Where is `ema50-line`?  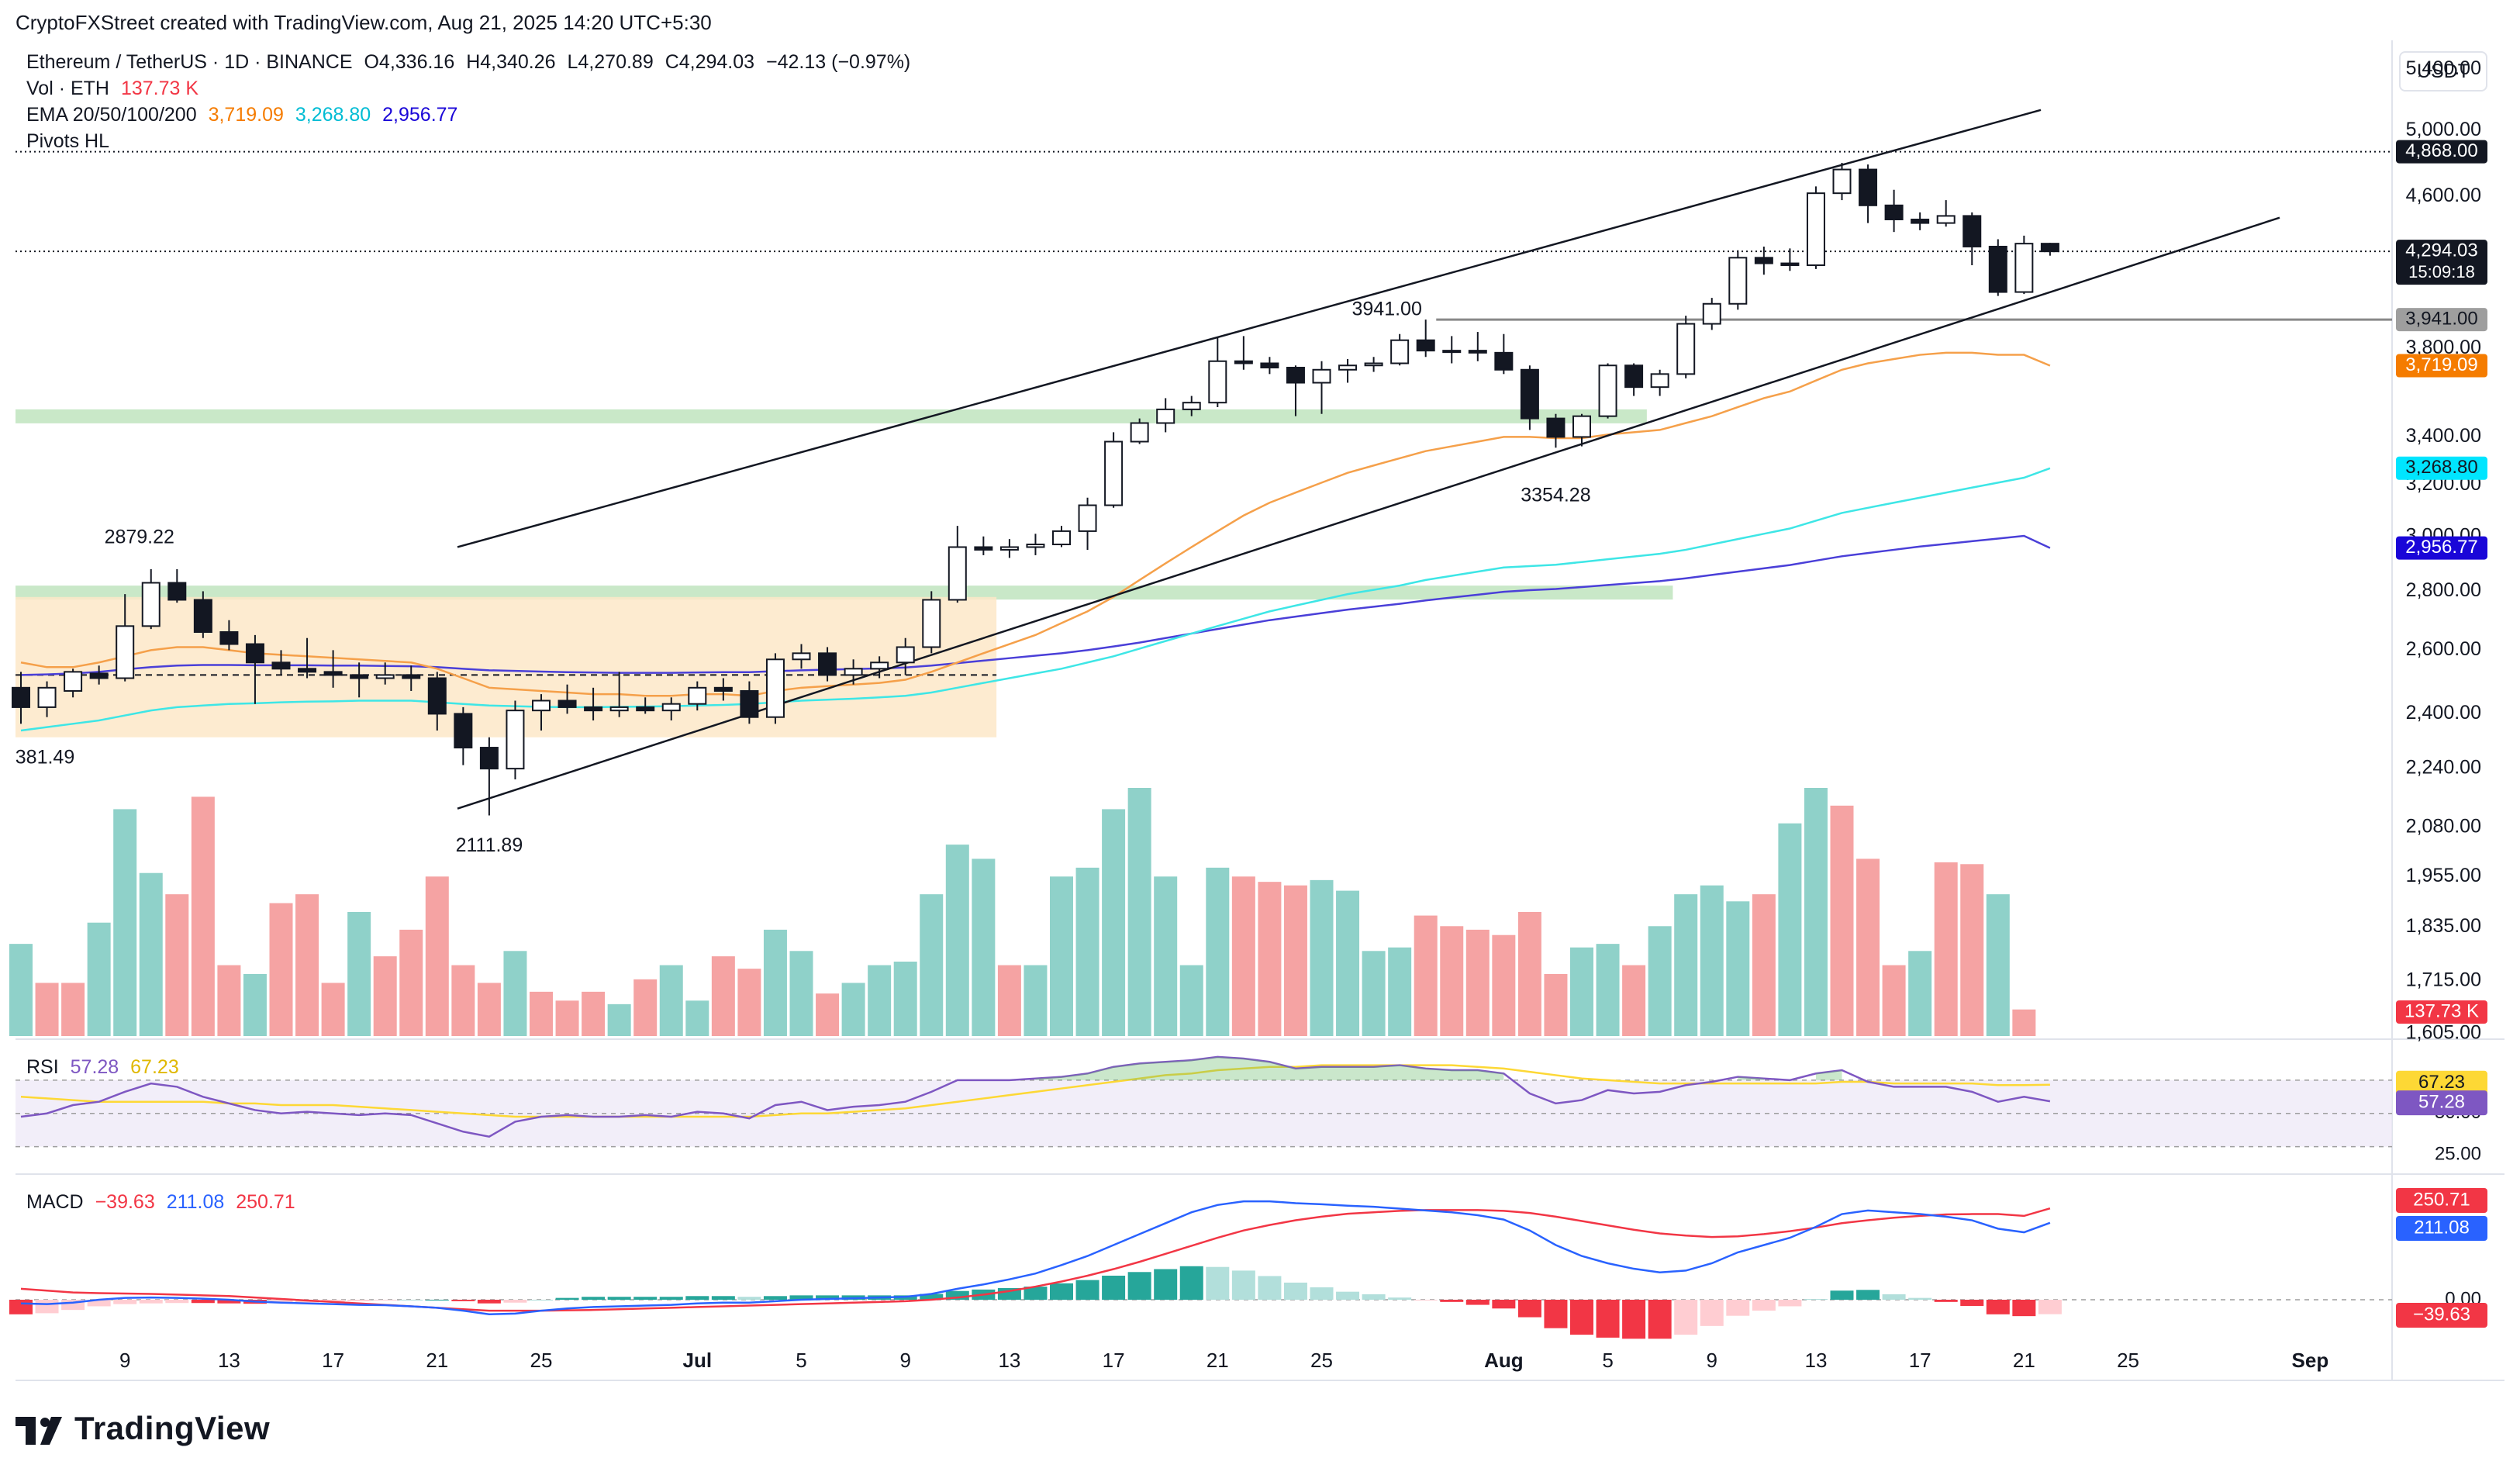
ema50-line is located at coordinates (1035, 599).